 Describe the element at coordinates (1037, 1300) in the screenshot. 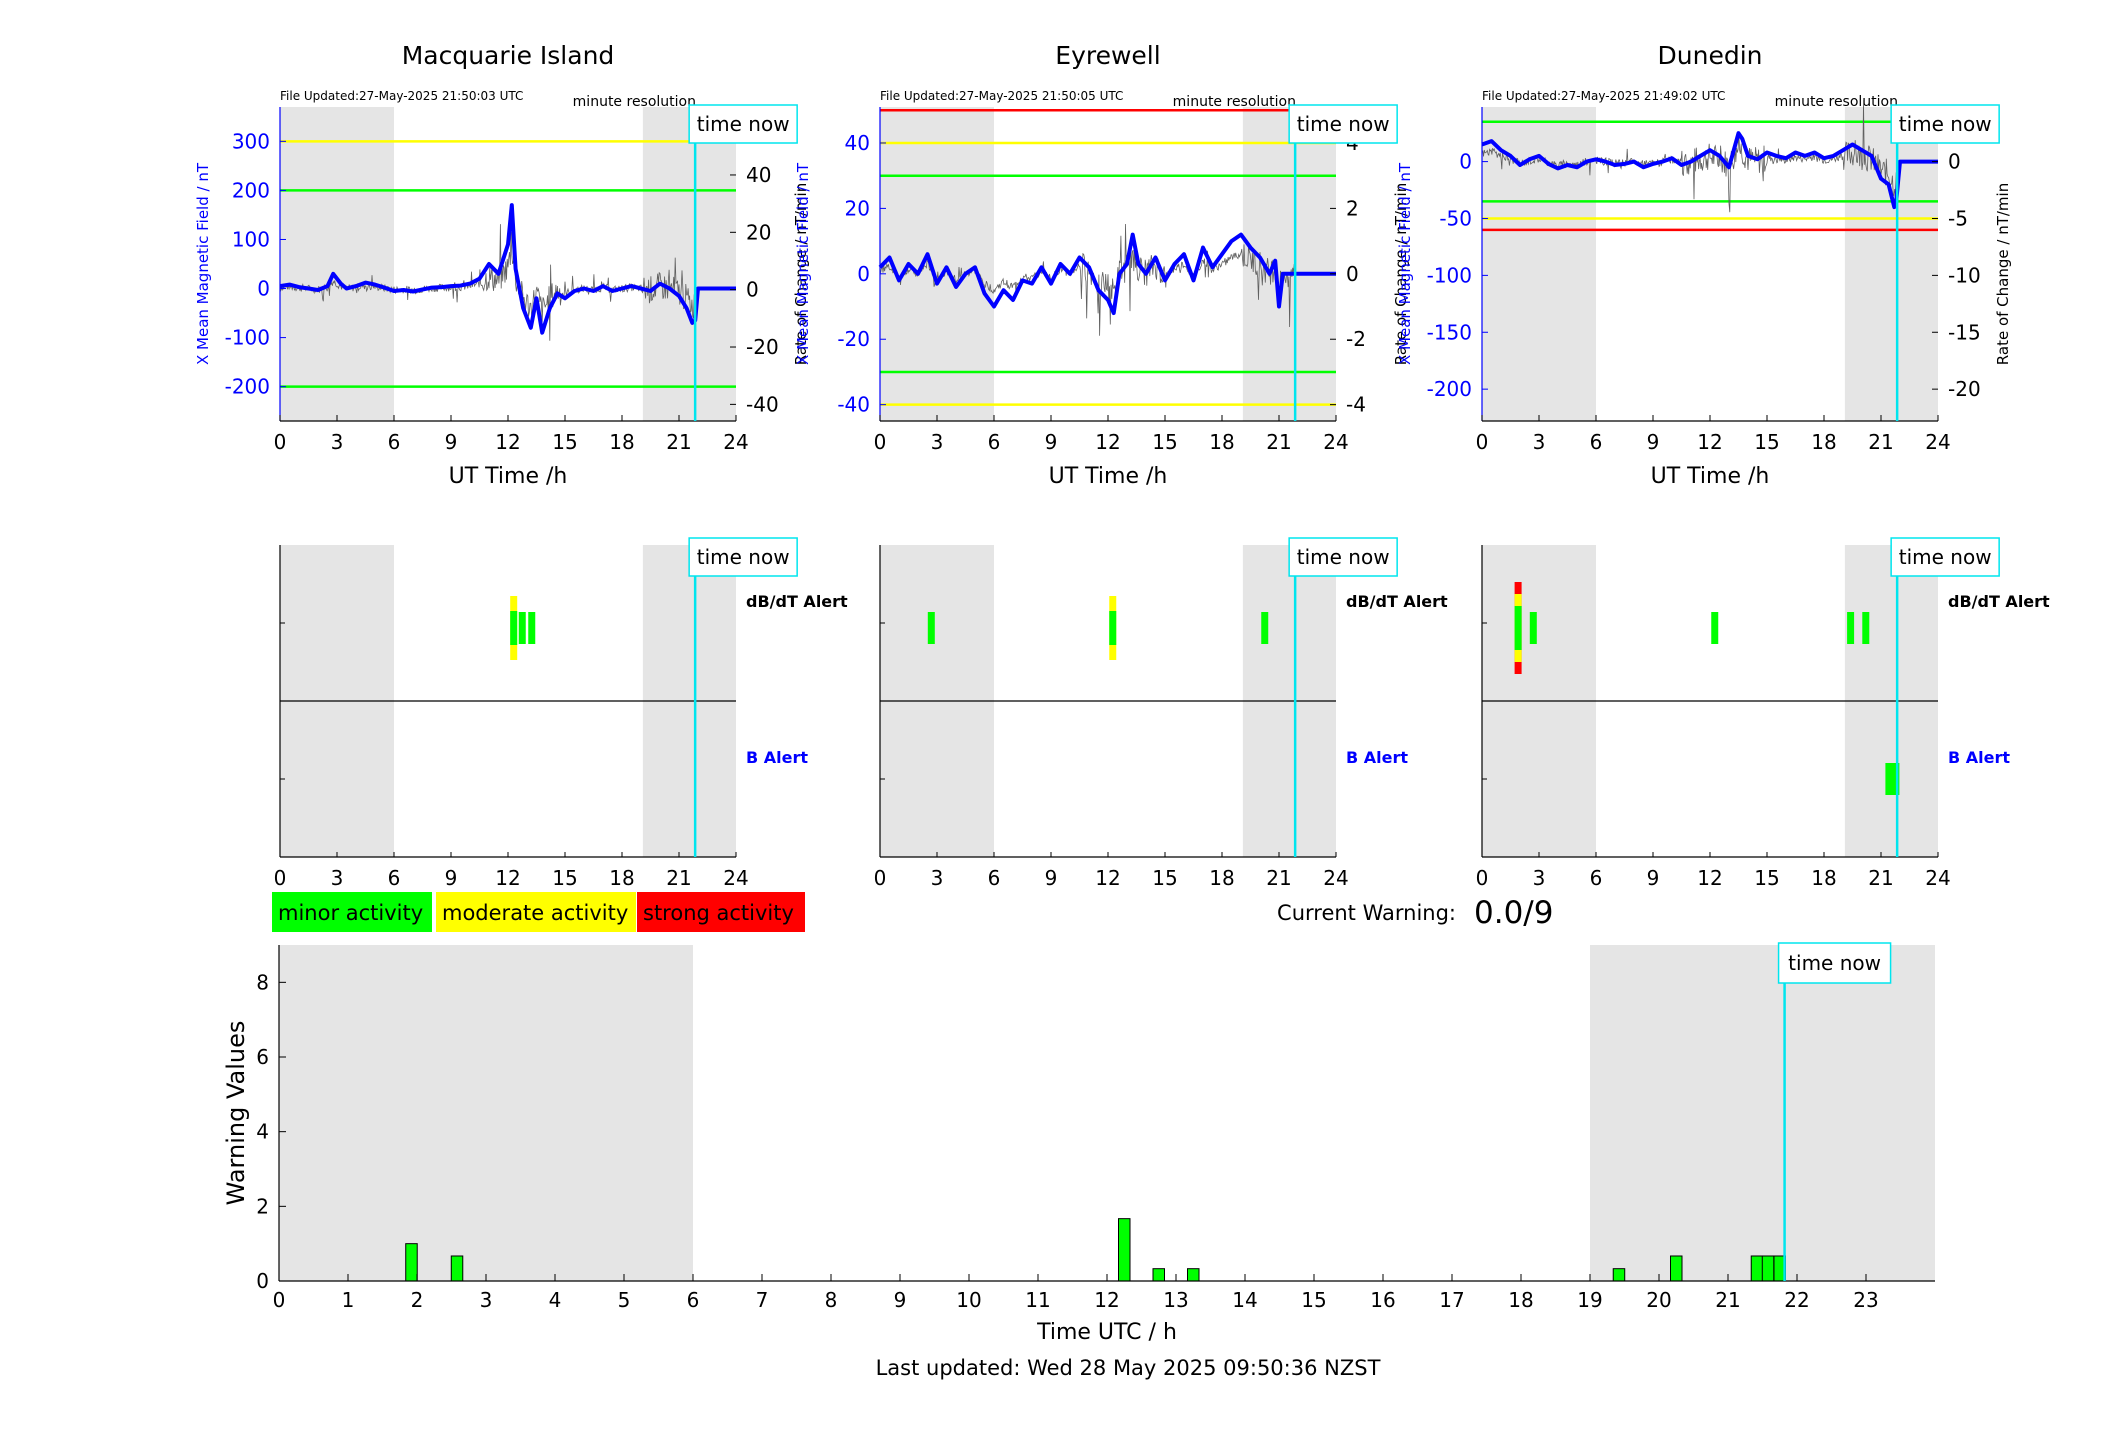

I see `warning-x-tick-label: 11` at that location.